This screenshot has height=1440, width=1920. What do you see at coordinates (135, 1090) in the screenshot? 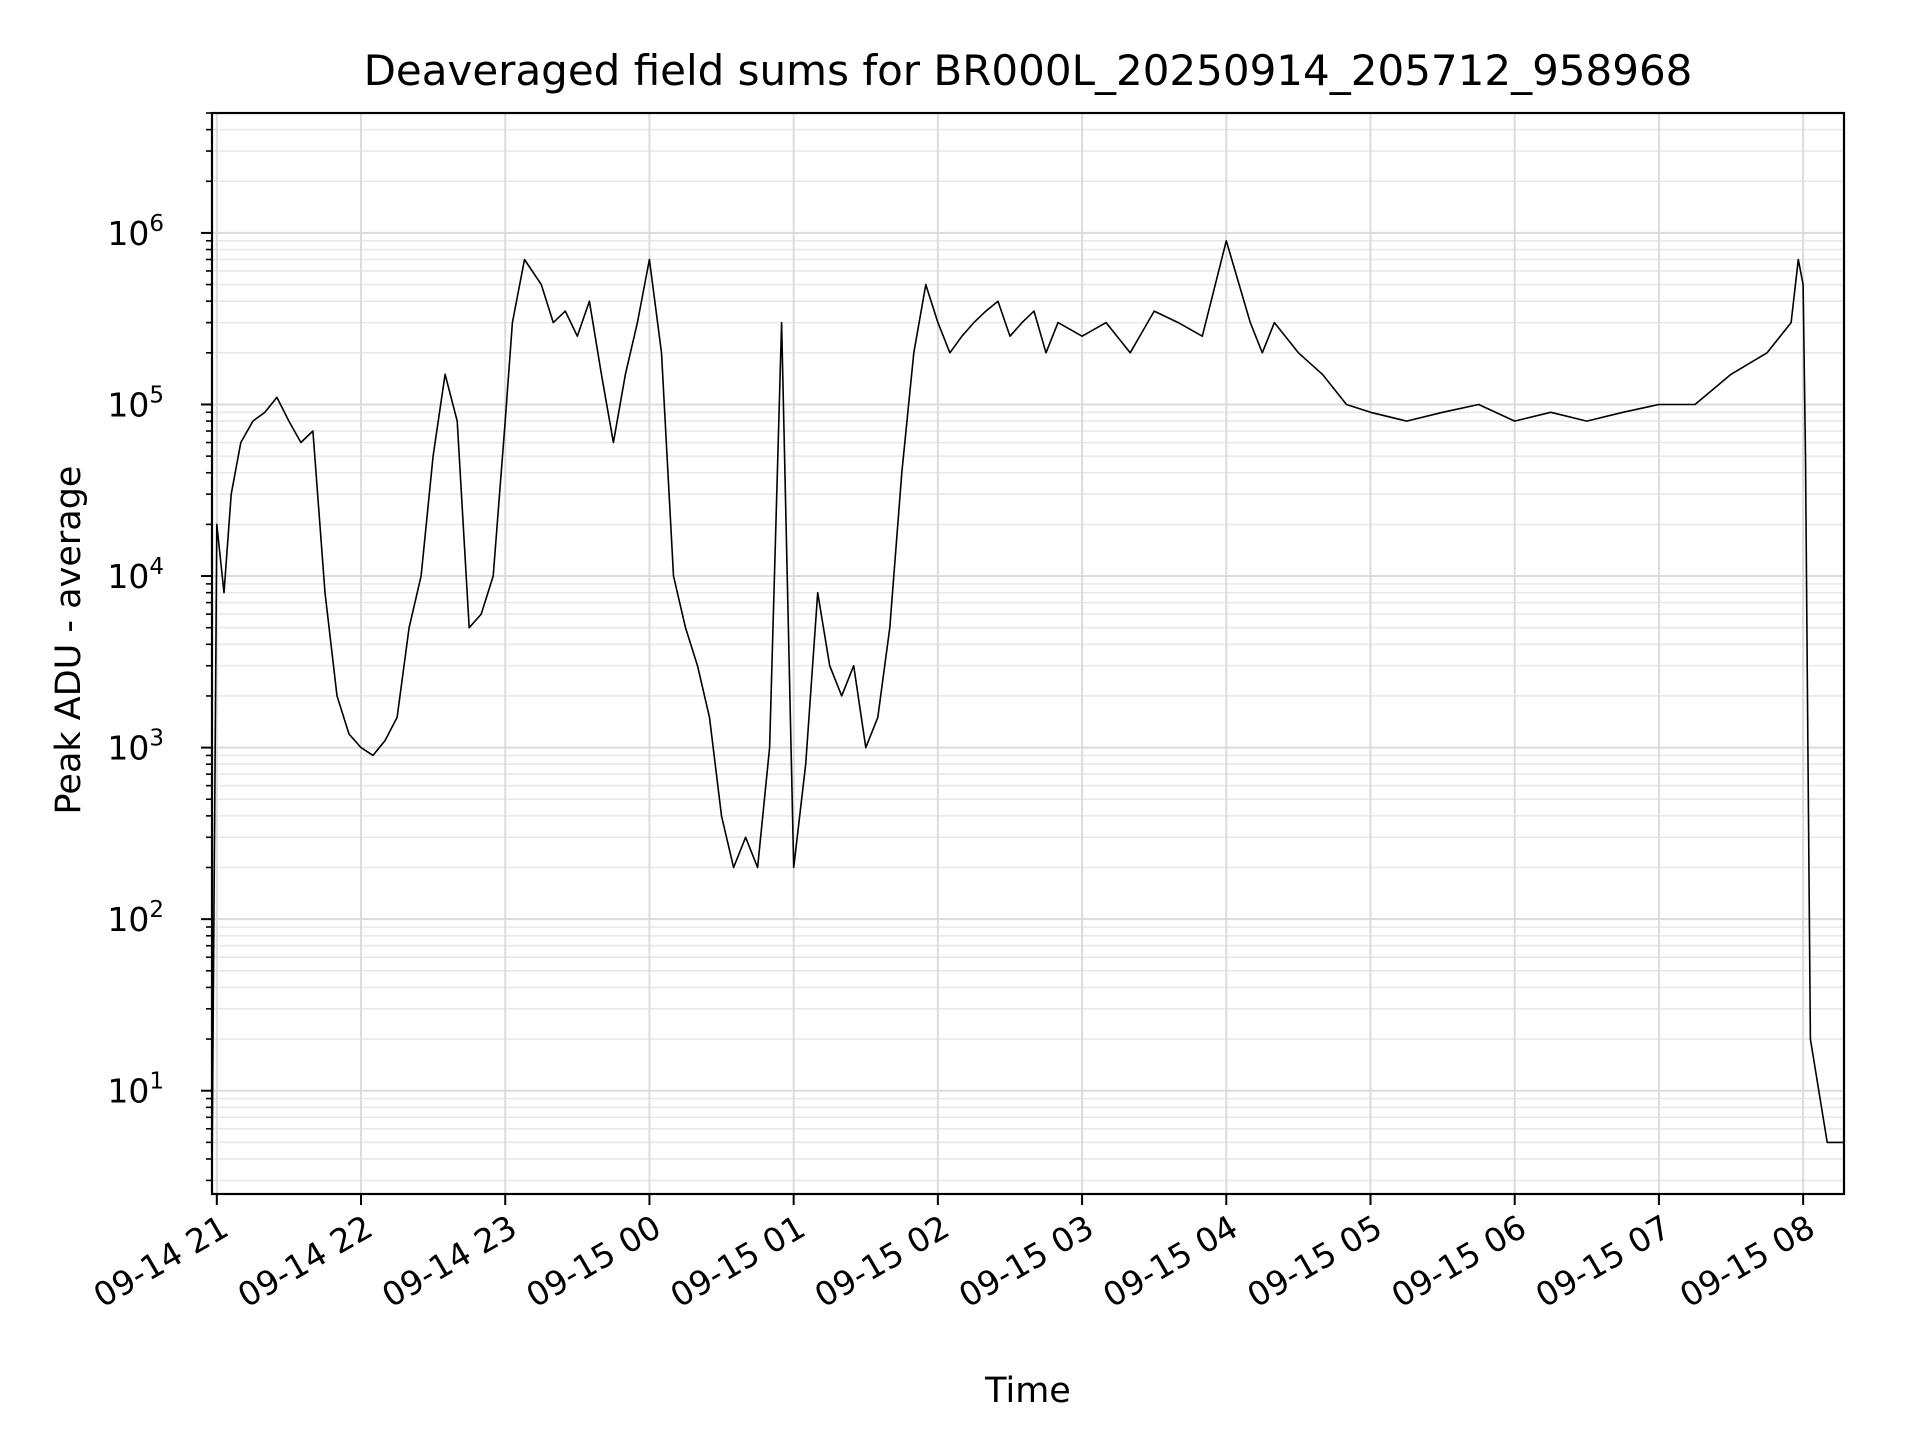
I see `y-tick-label: 101` at bounding box center [135, 1090].